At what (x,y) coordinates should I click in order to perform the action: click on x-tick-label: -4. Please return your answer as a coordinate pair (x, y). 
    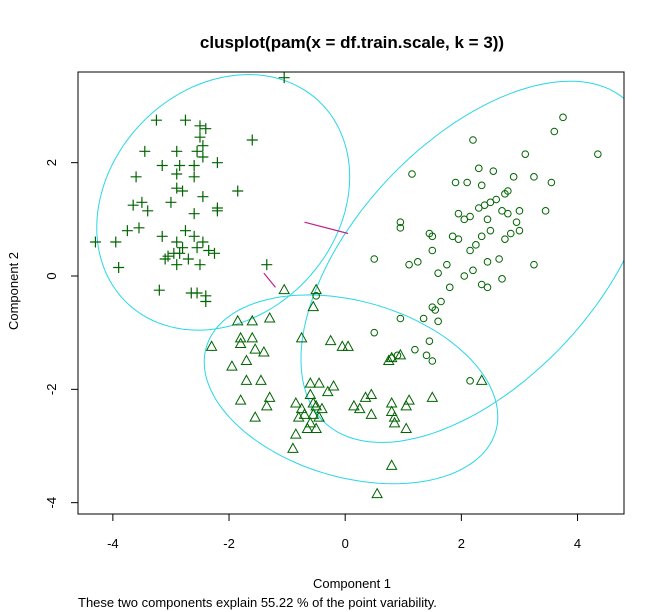
    Looking at the image, I should click on (113, 543).